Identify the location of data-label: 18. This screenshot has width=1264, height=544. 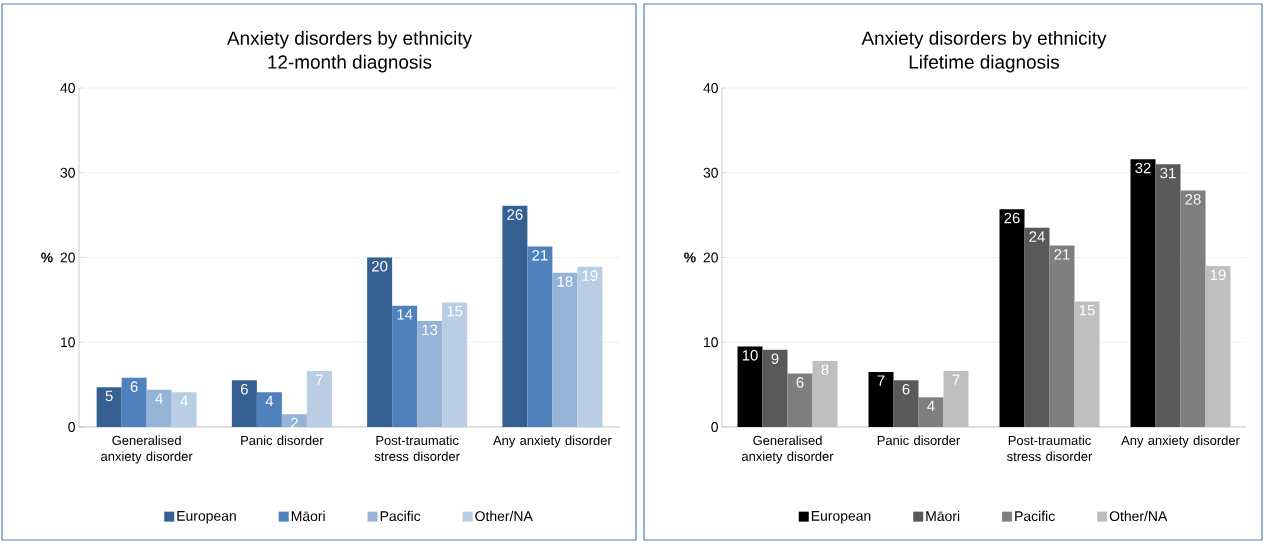
(565, 281).